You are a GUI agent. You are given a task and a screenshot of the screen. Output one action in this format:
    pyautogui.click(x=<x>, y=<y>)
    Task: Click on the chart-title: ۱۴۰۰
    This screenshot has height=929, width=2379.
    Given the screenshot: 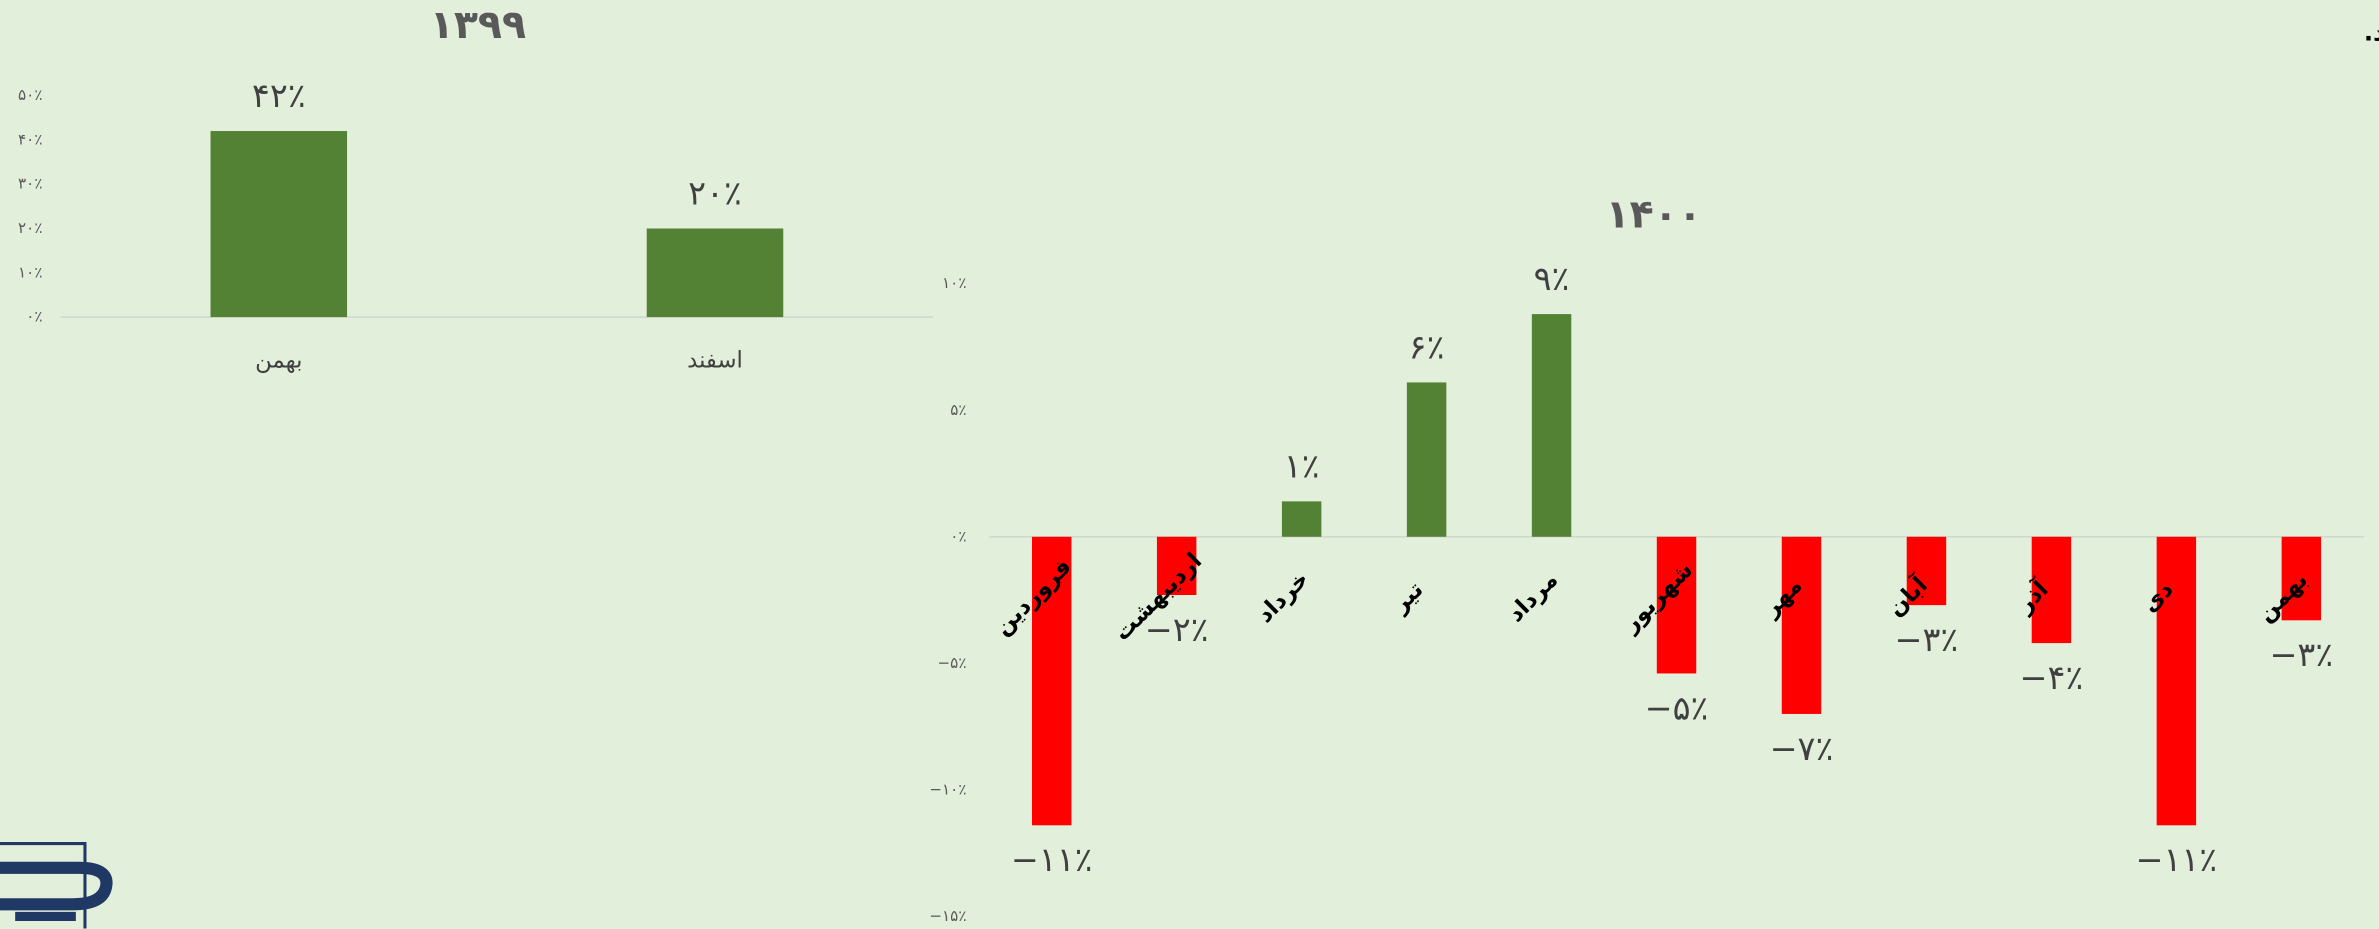 What is the action you would take?
    pyautogui.click(x=1654, y=214)
    